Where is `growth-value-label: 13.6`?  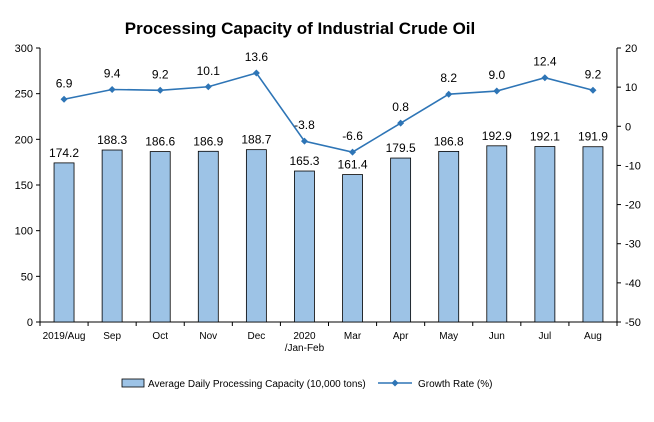 growth-value-label: 13.6 is located at coordinates (257, 57).